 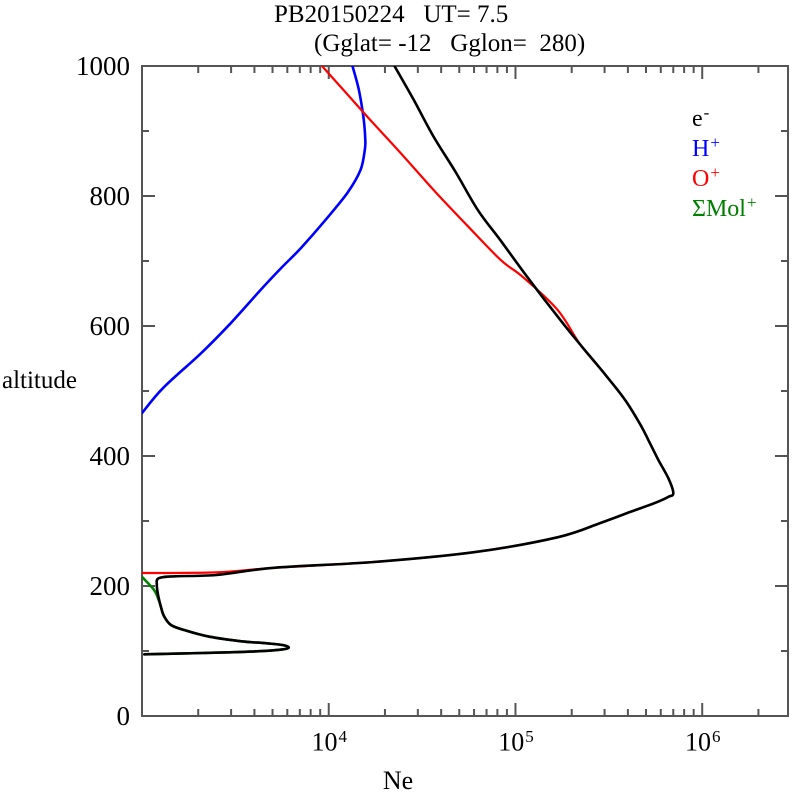 I want to click on legend-item-H+: H+, so click(x=706, y=147).